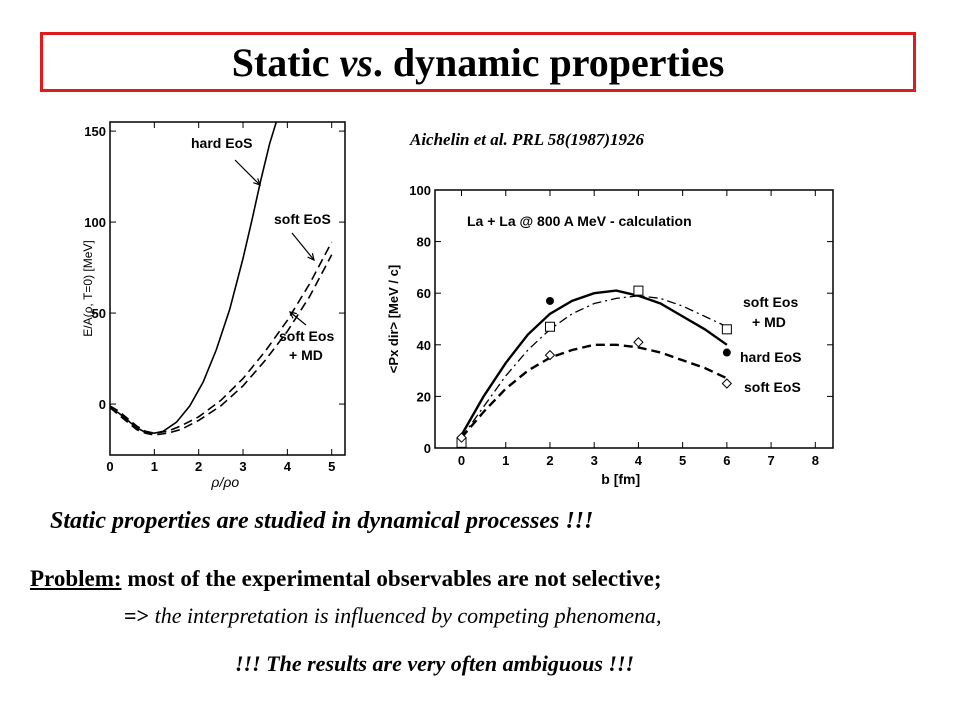 Image resolution: width=960 pixels, height=720 pixels. What do you see at coordinates (393, 319) in the screenshot?
I see `y-axis-label: <Px dir> [MeV / c]` at bounding box center [393, 319].